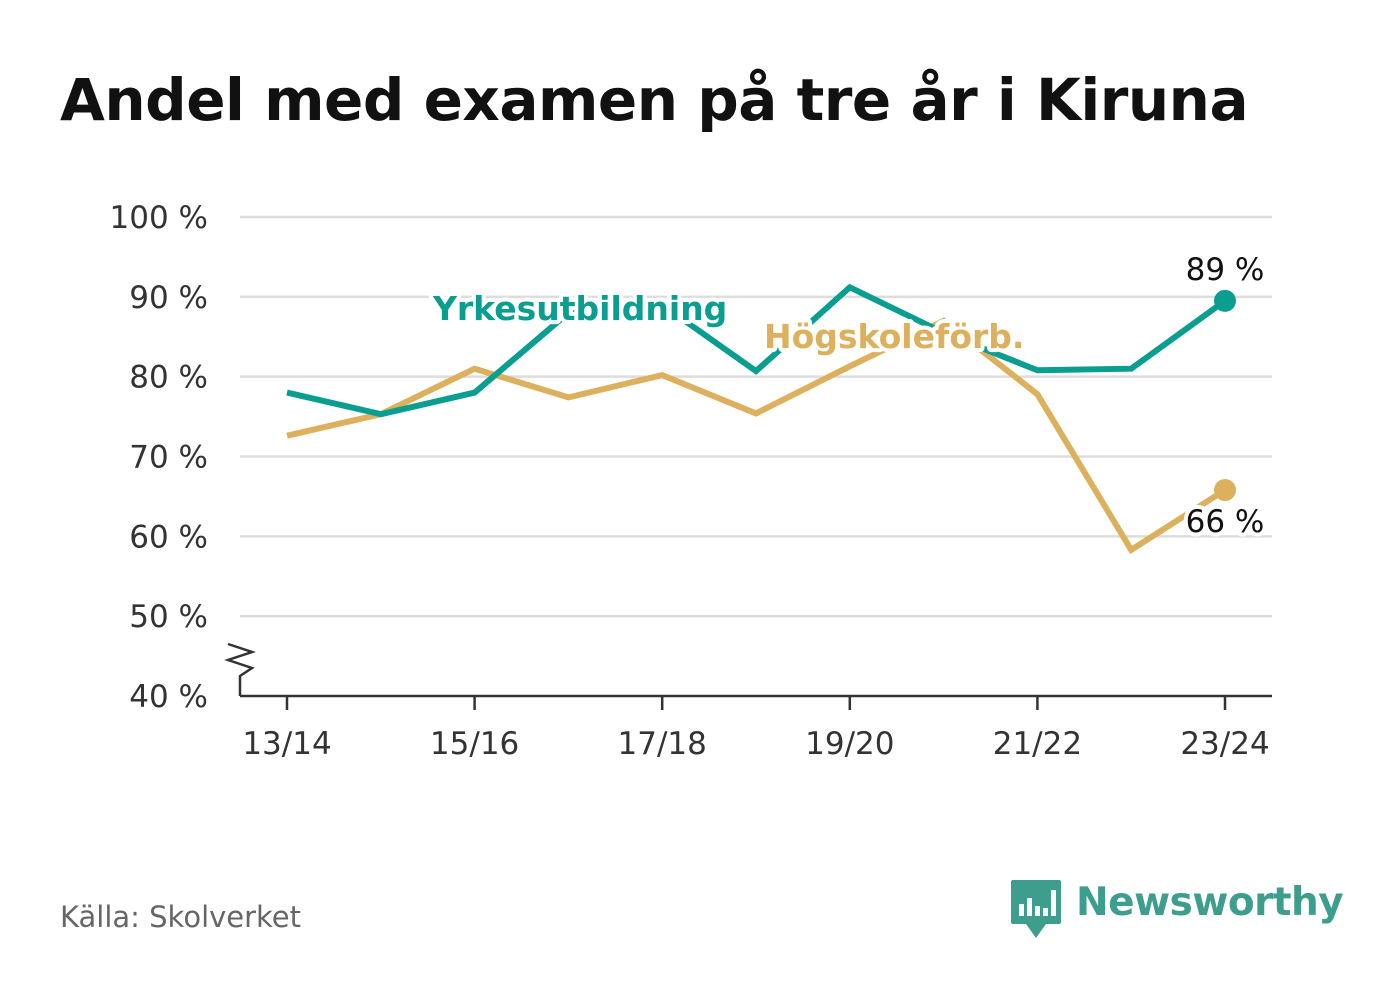 This screenshot has width=1382, height=999. Describe the element at coordinates (168, 697) in the screenshot. I see `y-tick-label: 40 %` at that location.